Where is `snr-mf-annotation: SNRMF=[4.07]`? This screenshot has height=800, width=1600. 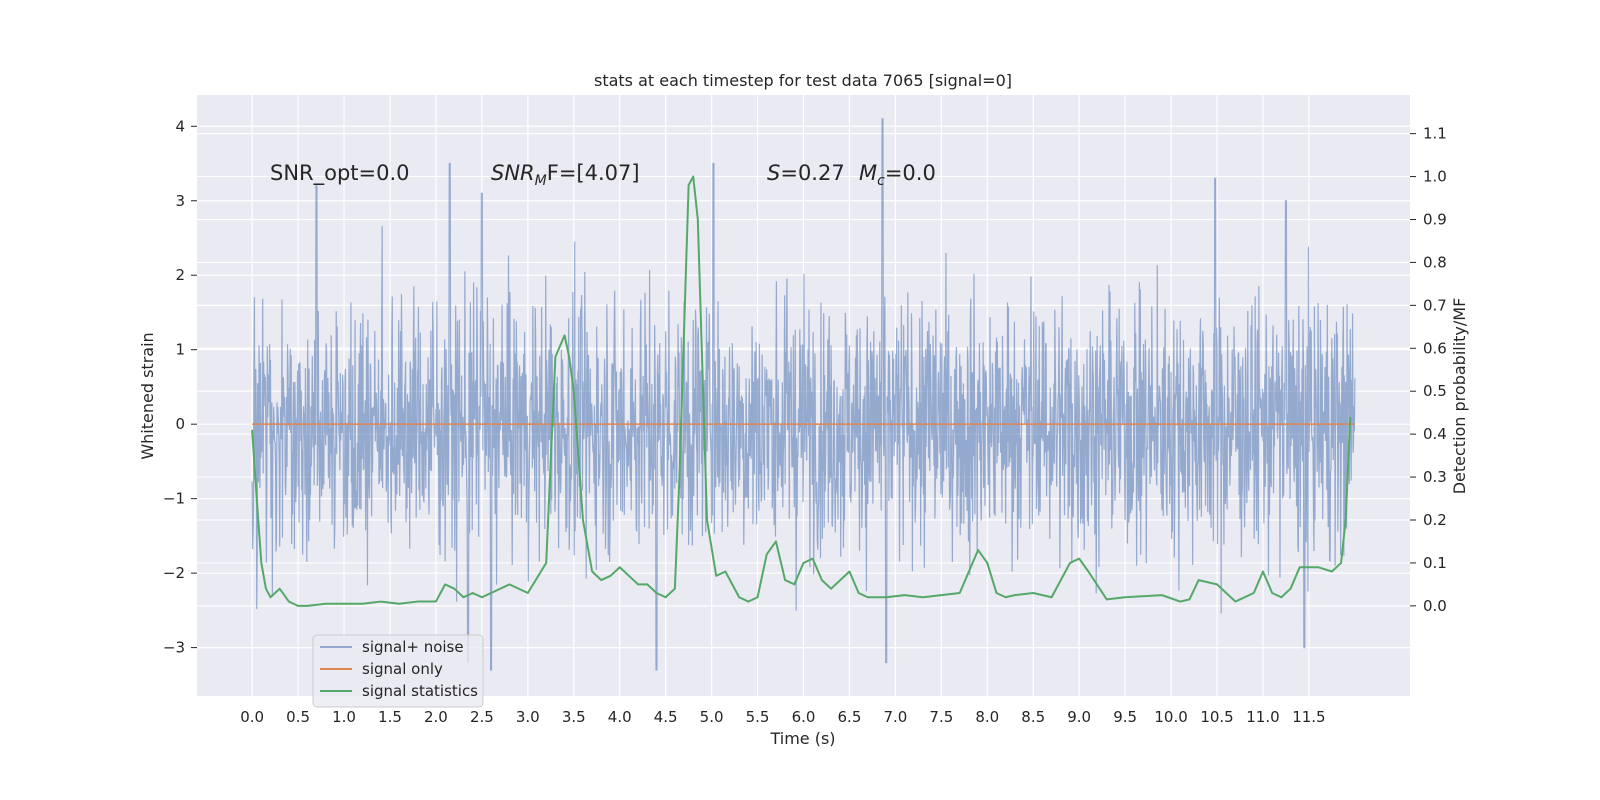
snr-mf-annotation: SNRMF=[4.07] is located at coordinates (565, 175).